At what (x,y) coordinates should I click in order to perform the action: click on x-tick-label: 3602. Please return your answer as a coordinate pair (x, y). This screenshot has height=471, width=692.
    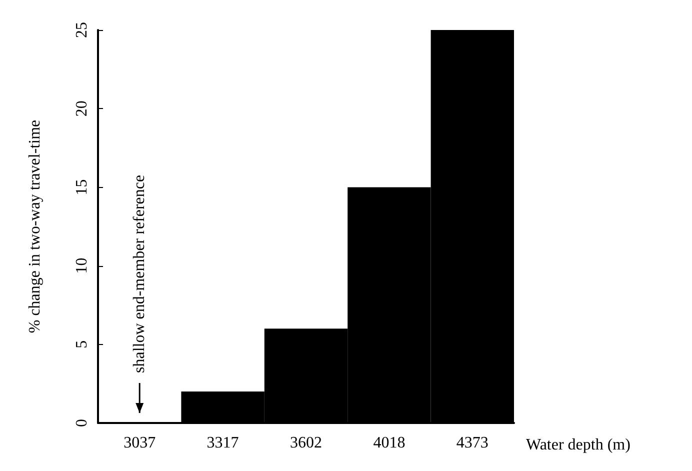
    Looking at the image, I should click on (306, 443).